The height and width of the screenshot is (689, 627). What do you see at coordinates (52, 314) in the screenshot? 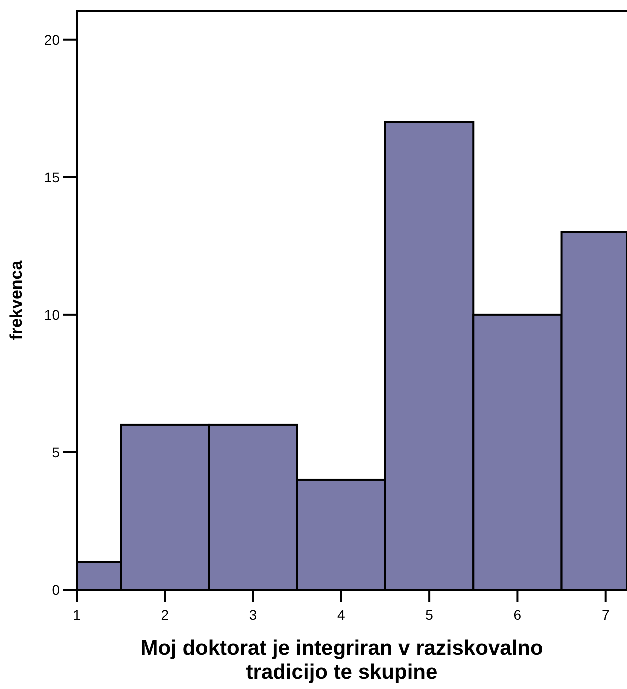
I see `y-tick-label: 10` at bounding box center [52, 314].